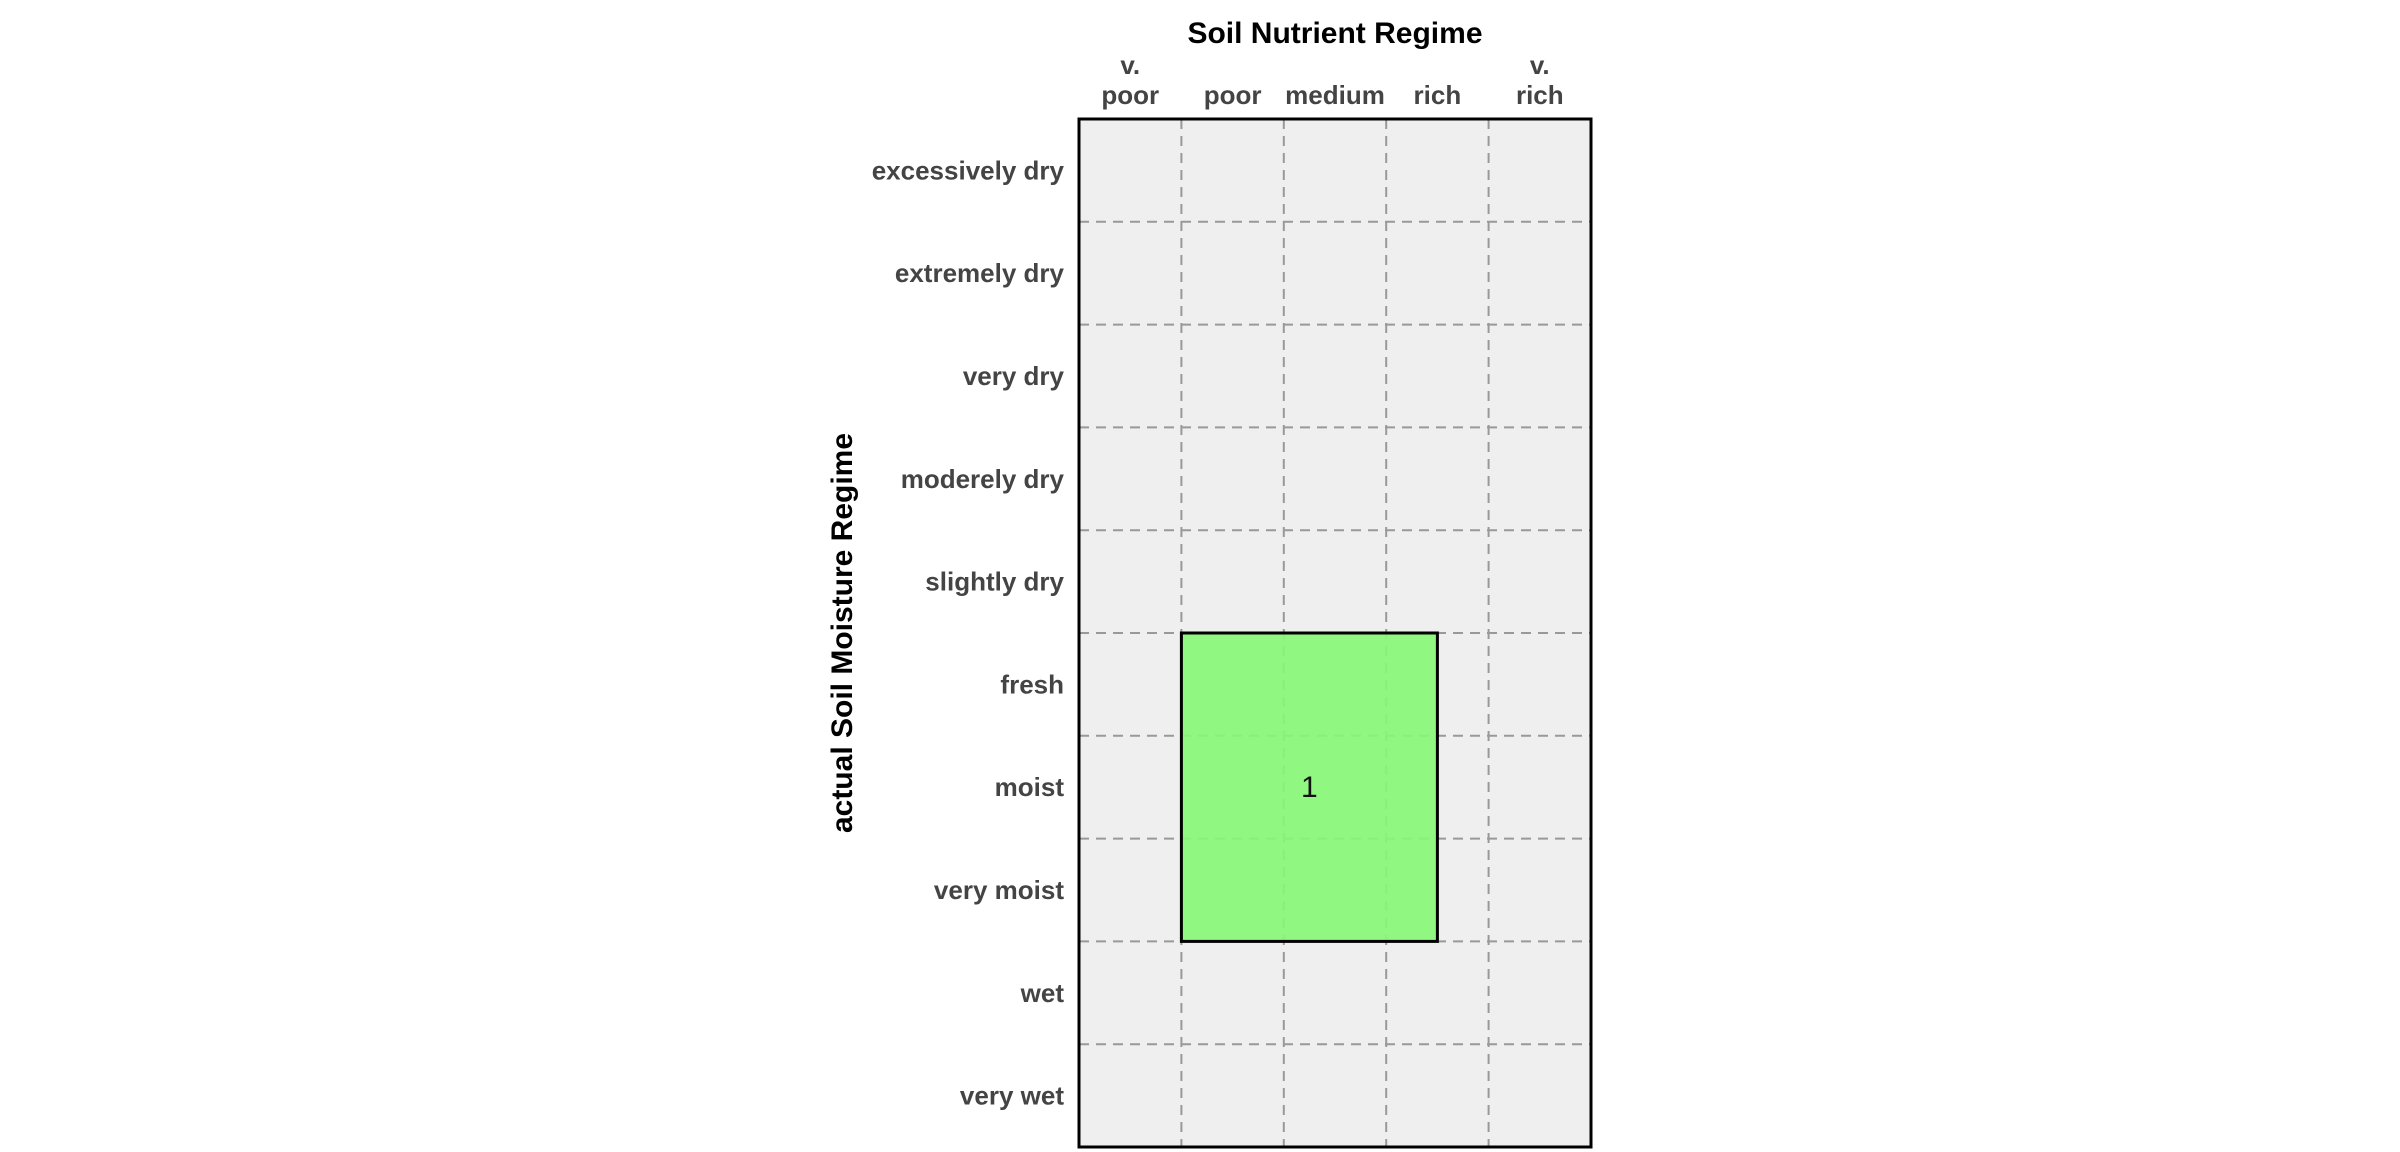  Describe the element at coordinates (1438, 95) in the screenshot. I see `x-tick-label: rich` at that location.